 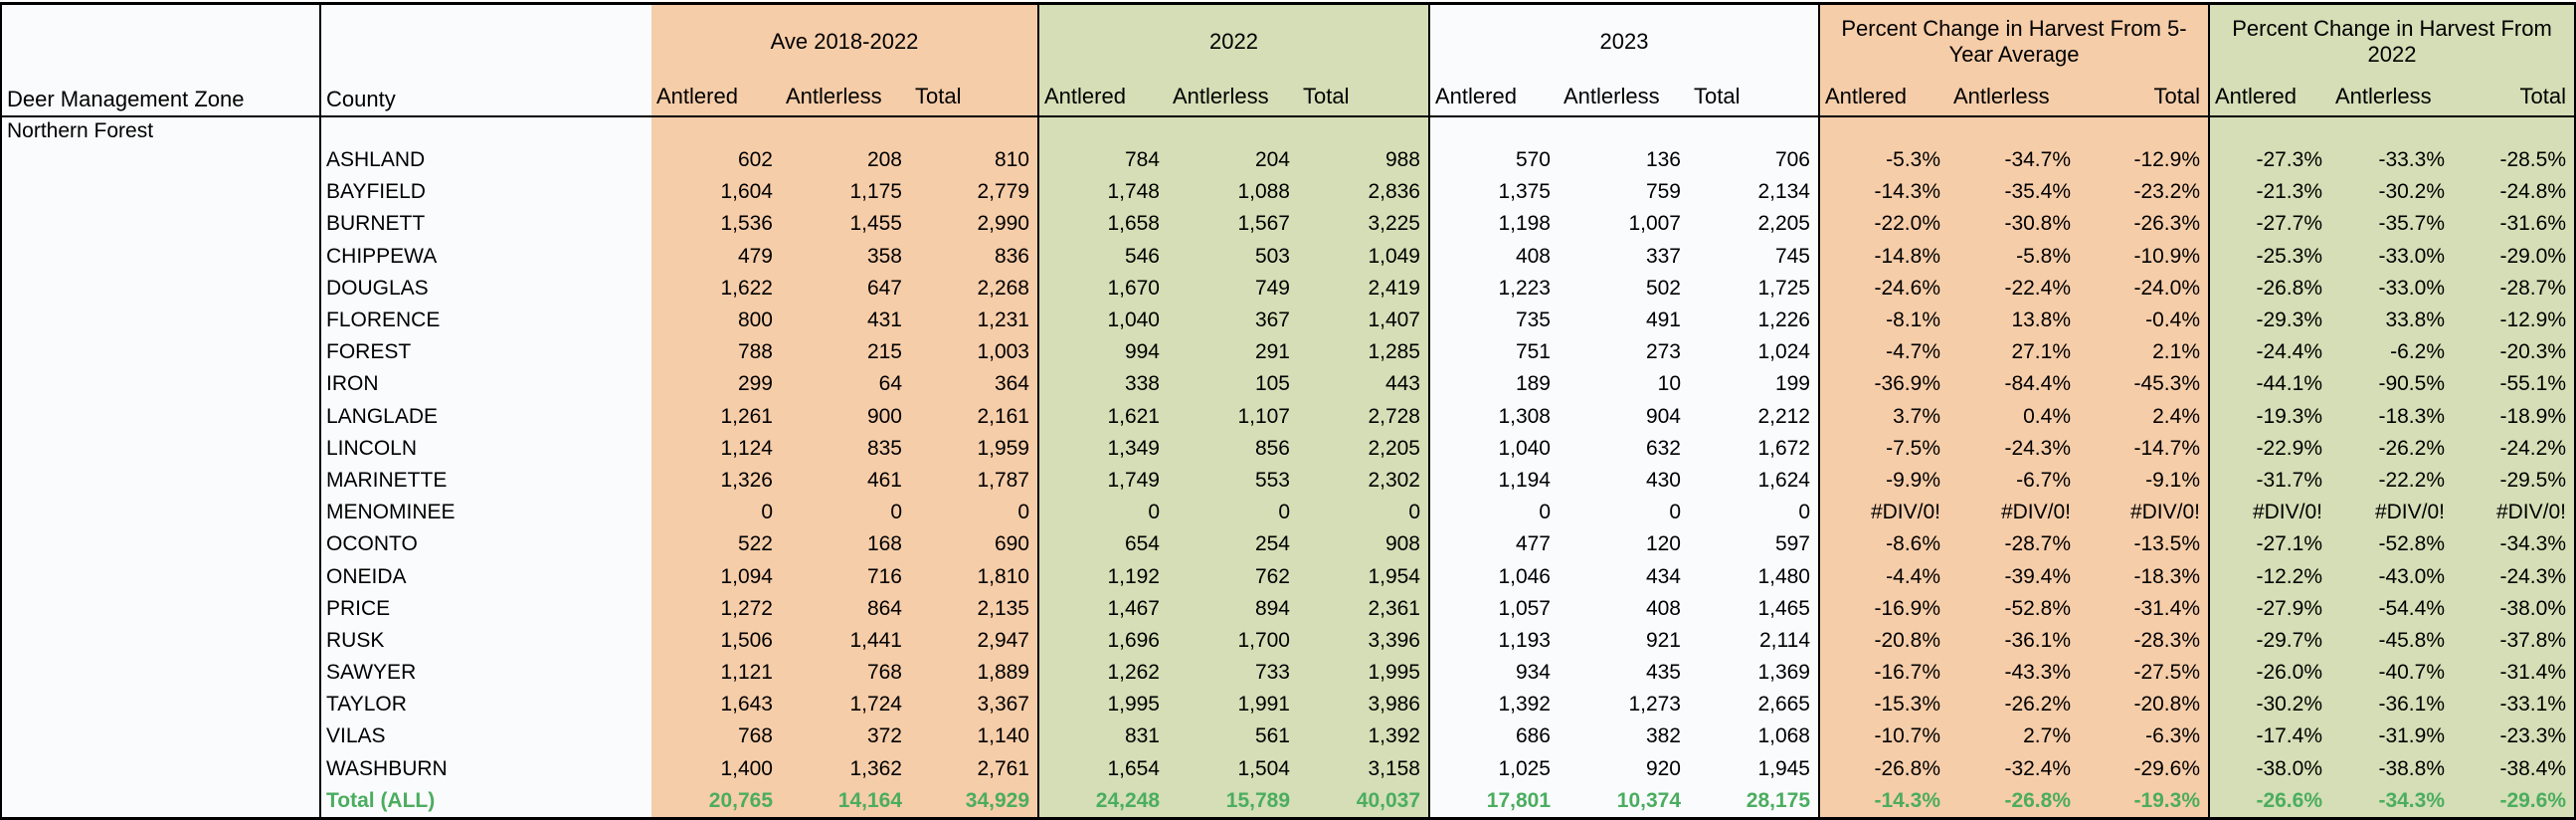 I want to click on county-cell: CHIPPEWA, so click(x=485, y=256).